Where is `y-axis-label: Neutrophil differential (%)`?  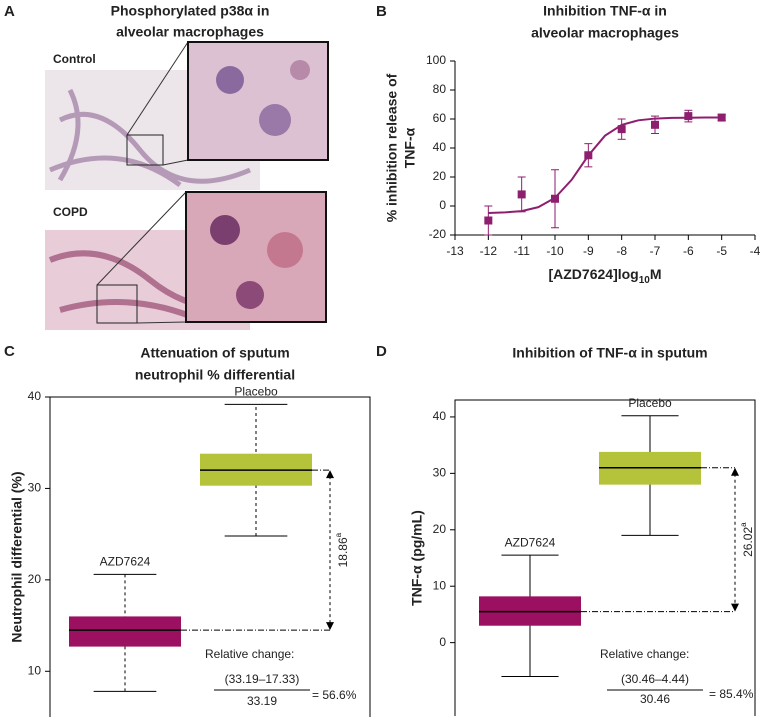
y-axis-label: Neutrophil differential (%) is located at coordinates (17, 556).